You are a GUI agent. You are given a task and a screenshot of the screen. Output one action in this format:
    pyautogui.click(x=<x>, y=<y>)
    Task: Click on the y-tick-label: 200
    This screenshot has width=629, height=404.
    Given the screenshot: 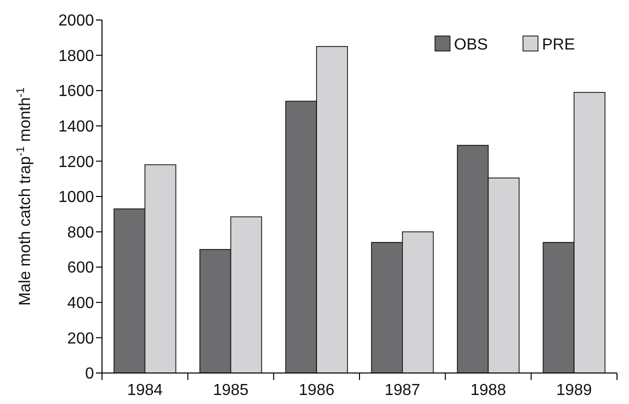 What is the action you would take?
    pyautogui.click(x=80, y=339)
    